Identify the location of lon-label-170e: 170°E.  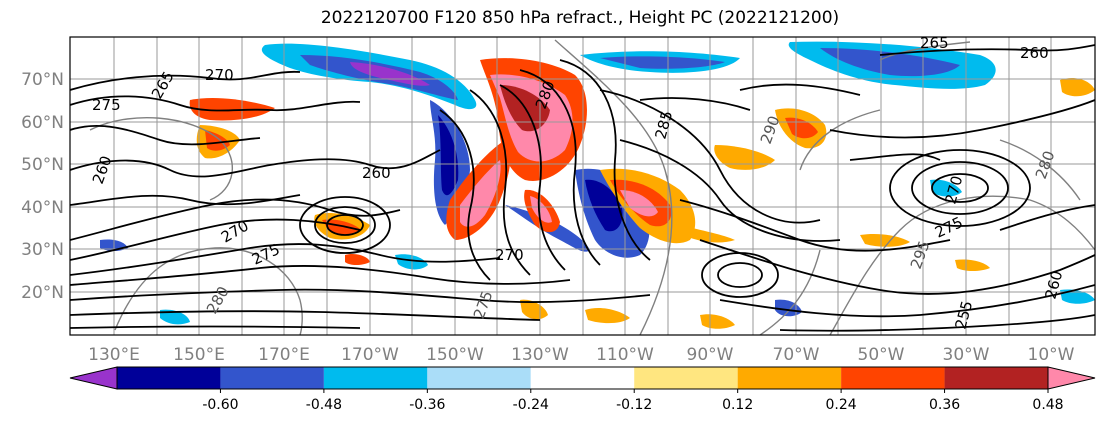
(284, 355).